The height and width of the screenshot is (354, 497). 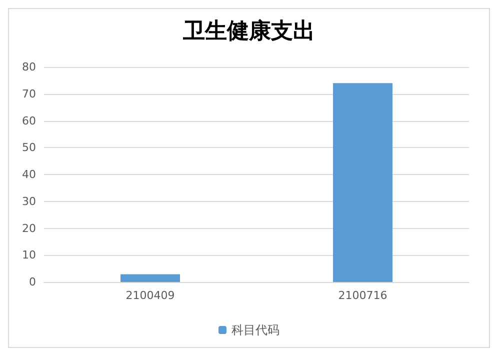 I want to click on y-tick-label: 60, so click(x=29, y=121).